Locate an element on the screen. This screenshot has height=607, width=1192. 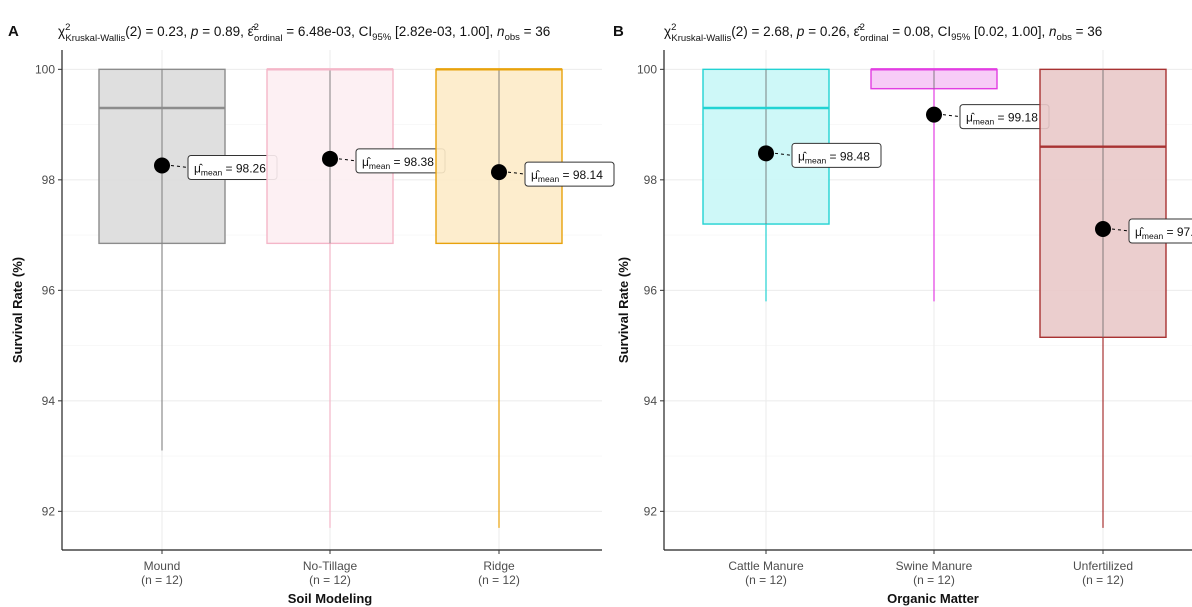
mean-label-text: μ̂mean = 99.18 is located at coordinates (1002, 119).